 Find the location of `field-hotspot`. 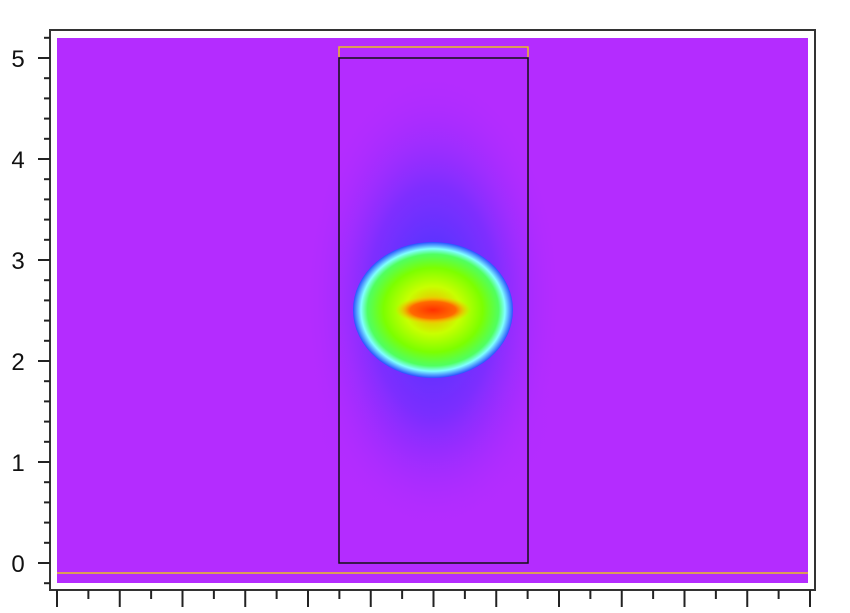

field-hotspot is located at coordinates (433, 310).